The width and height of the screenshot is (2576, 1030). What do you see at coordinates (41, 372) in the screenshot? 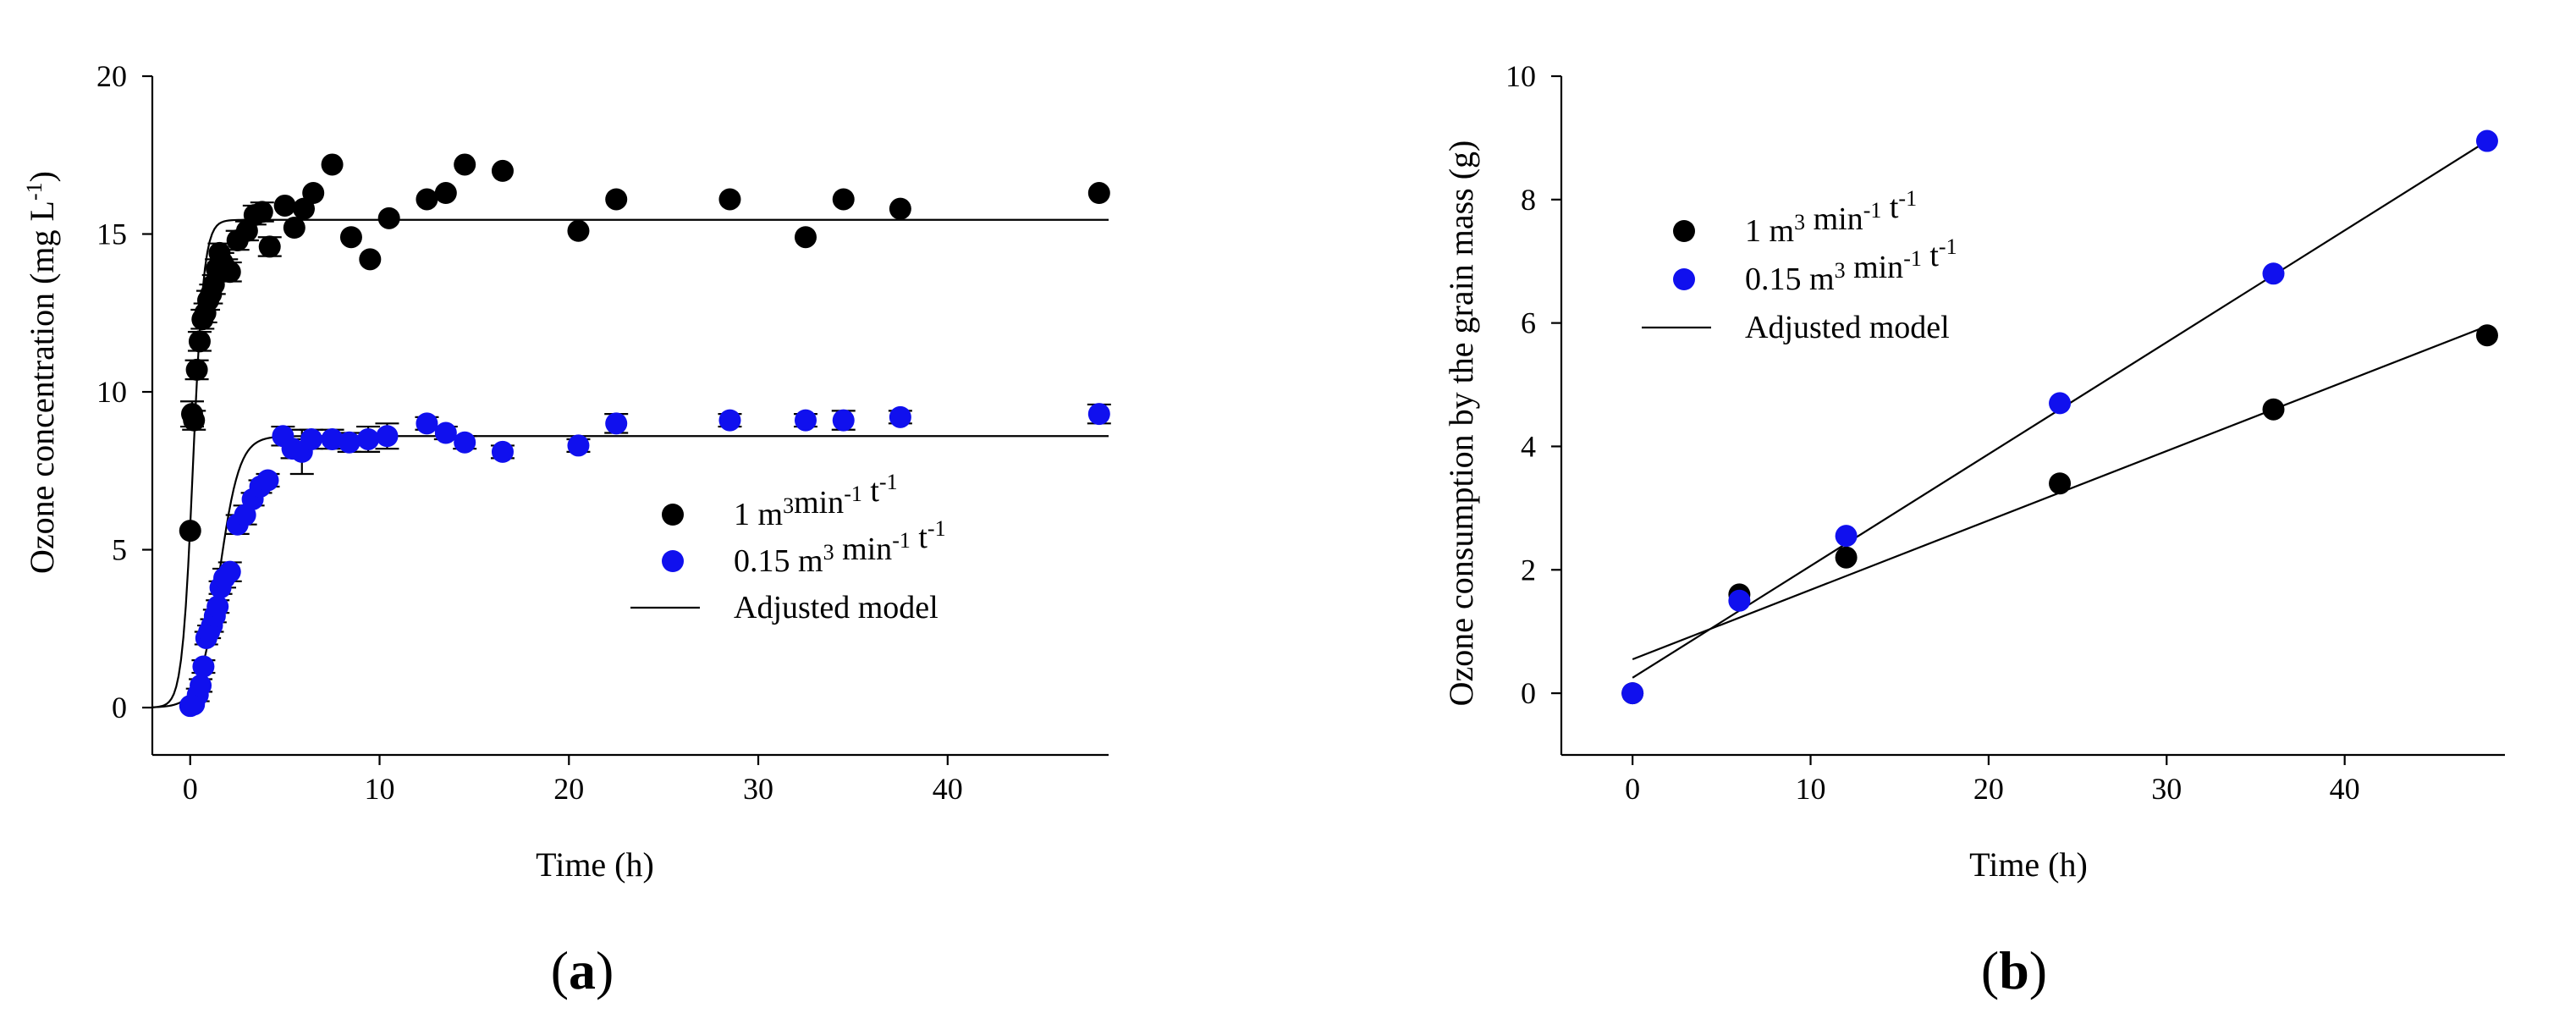
I see `panel-a-ylabel: Ozone concentration (mg L-1)` at bounding box center [41, 372].